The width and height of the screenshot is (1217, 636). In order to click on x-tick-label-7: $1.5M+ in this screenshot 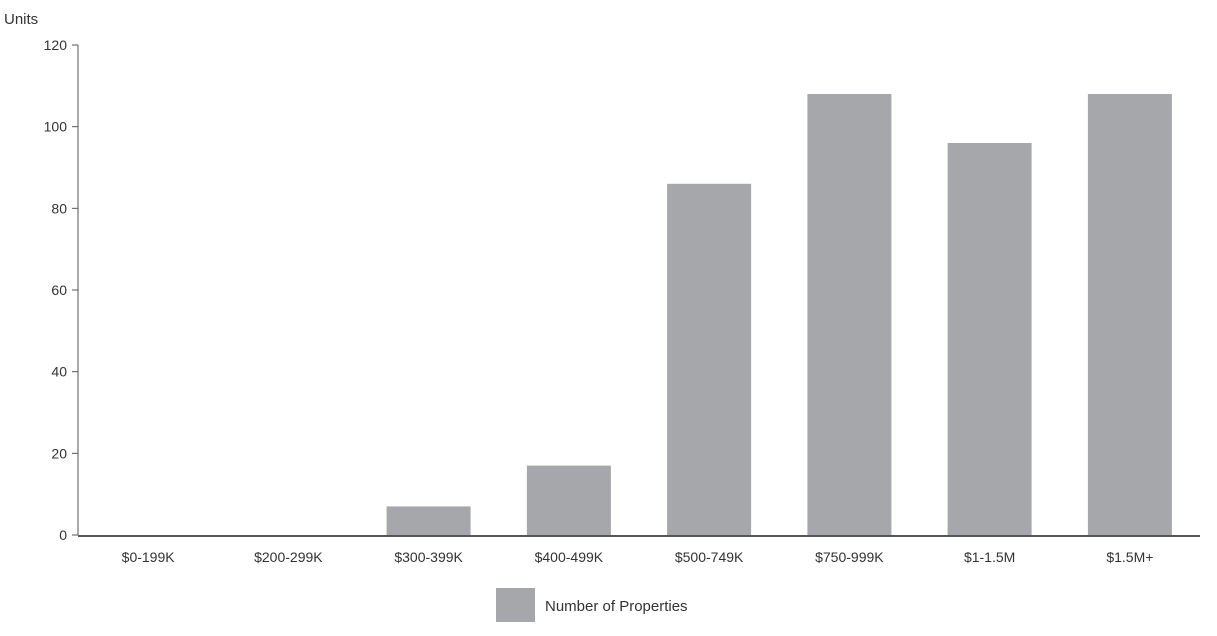, I will do `click(1129, 557)`.